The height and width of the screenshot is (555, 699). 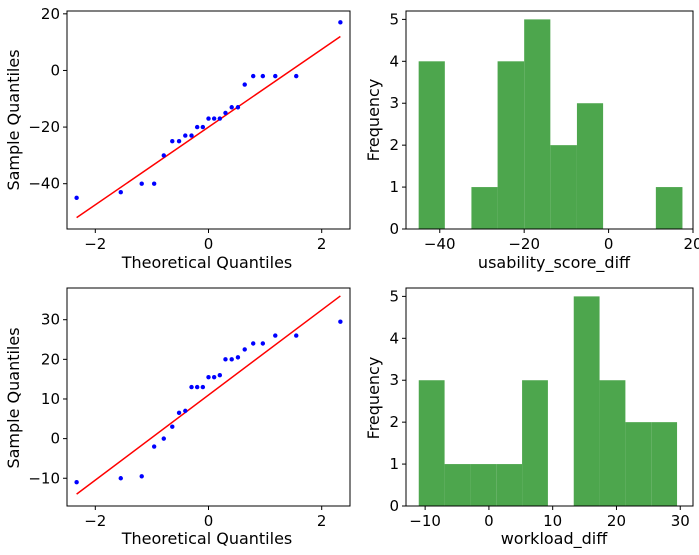 What do you see at coordinates (207, 262) in the screenshot?
I see `qq-usability-xlabel: Theoretical Quantiles` at bounding box center [207, 262].